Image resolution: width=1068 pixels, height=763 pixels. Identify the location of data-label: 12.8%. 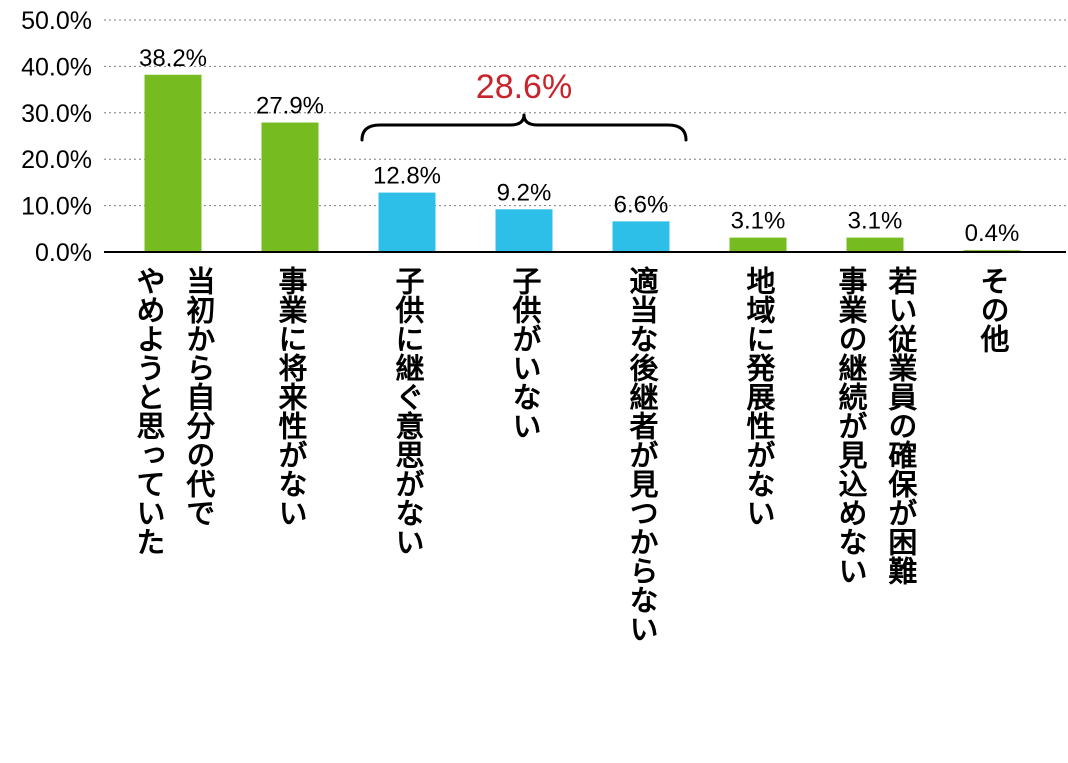
(407, 176).